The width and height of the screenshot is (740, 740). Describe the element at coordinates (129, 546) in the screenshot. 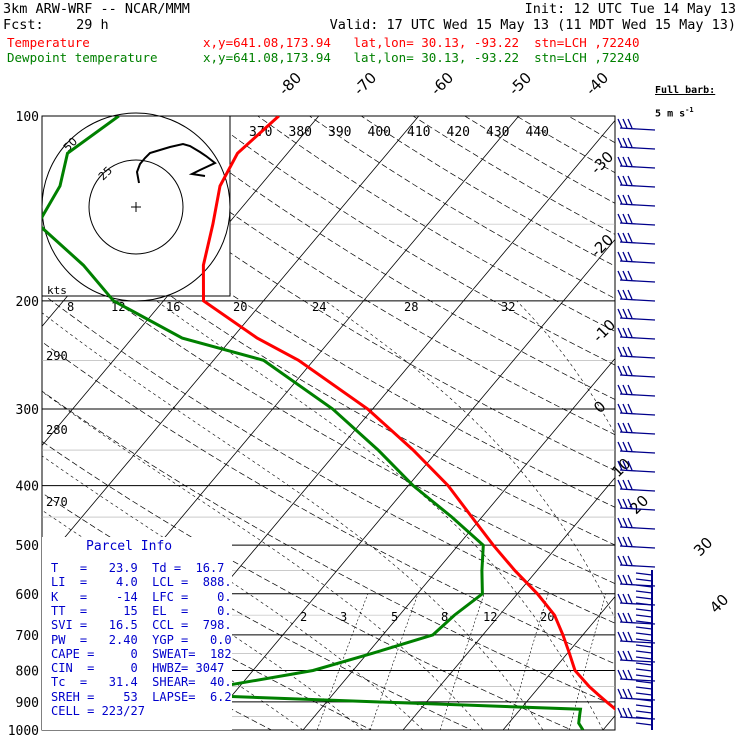

I see `parcel-info-title: Parcel Info` at that location.